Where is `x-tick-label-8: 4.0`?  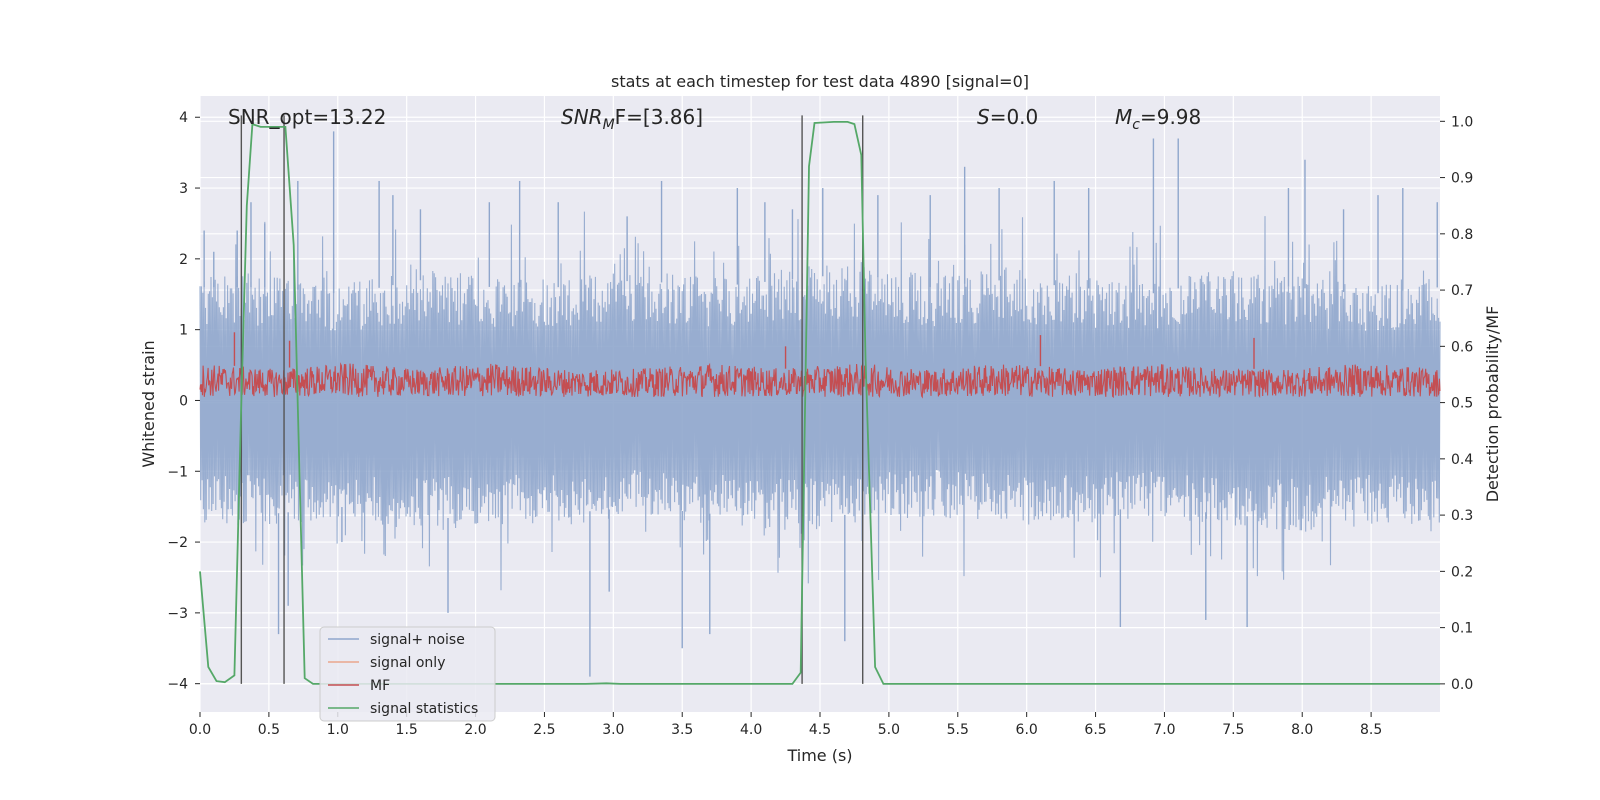 x-tick-label-8: 4.0 is located at coordinates (751, 730).